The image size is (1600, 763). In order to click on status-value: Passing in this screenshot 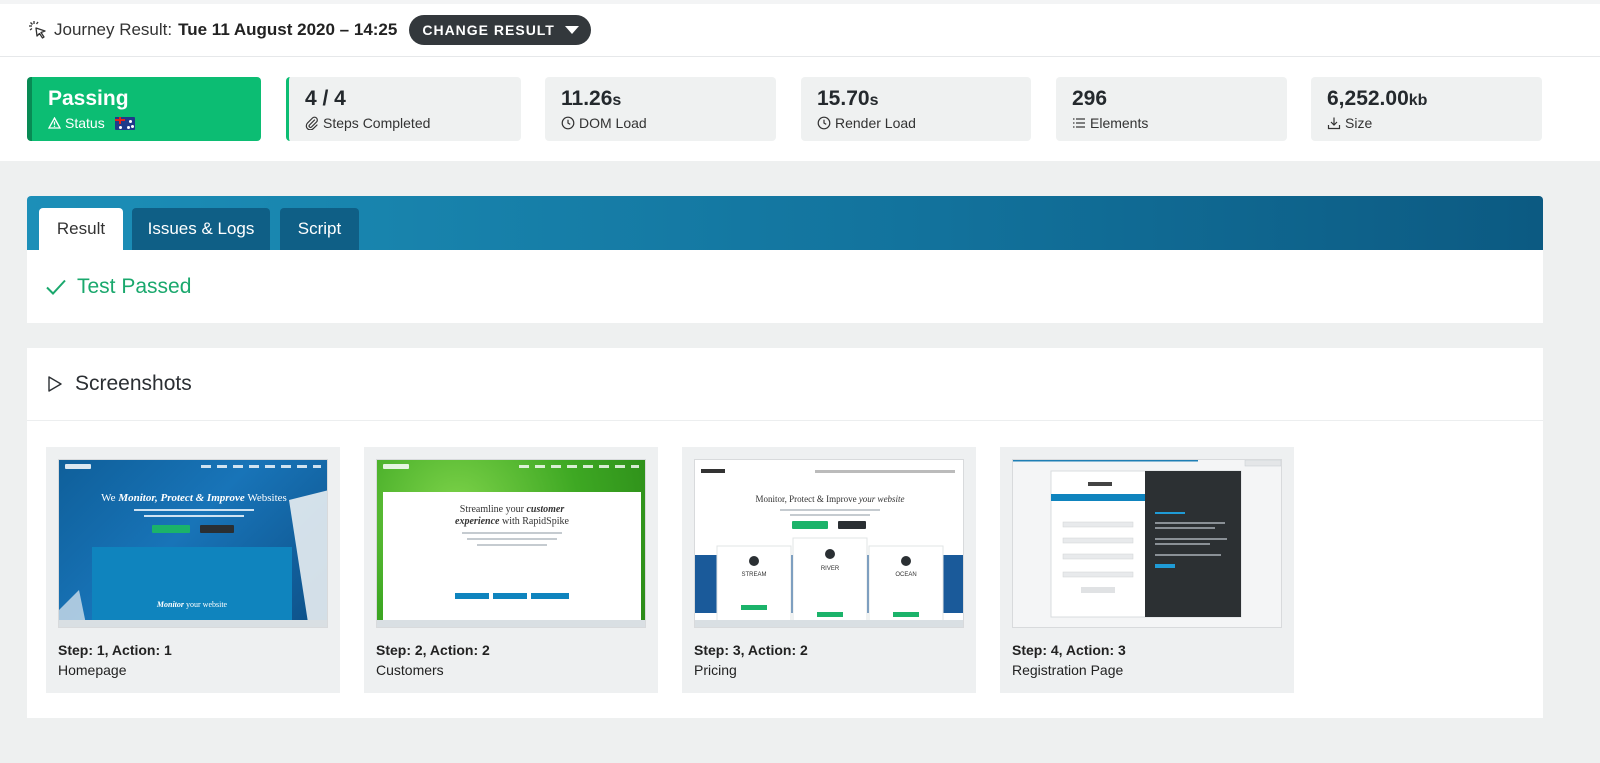, I will do `click(88, 98)`.